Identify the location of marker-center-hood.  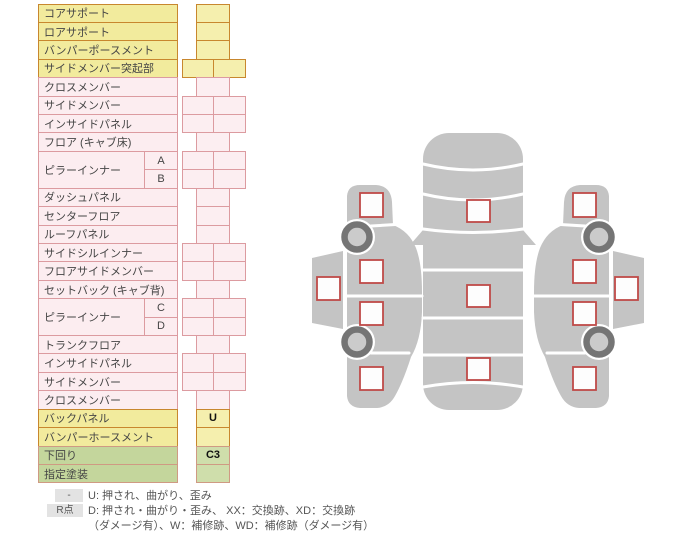
(478, 211).